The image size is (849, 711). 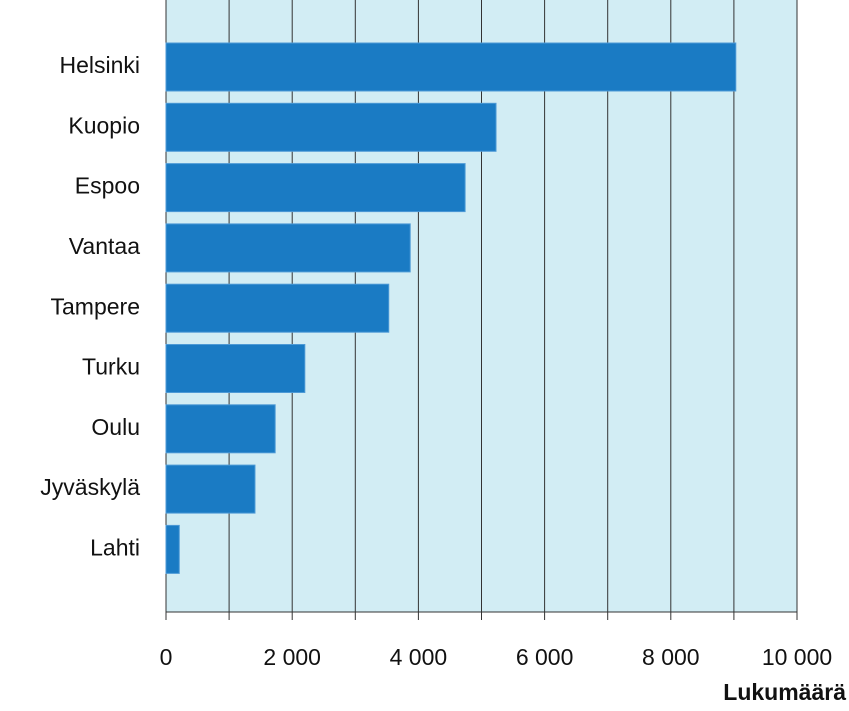 What do you see at coordinates (166, 657) in the screenshot?
I see `x-tick-label: 0` at bounding box center [166, 657].